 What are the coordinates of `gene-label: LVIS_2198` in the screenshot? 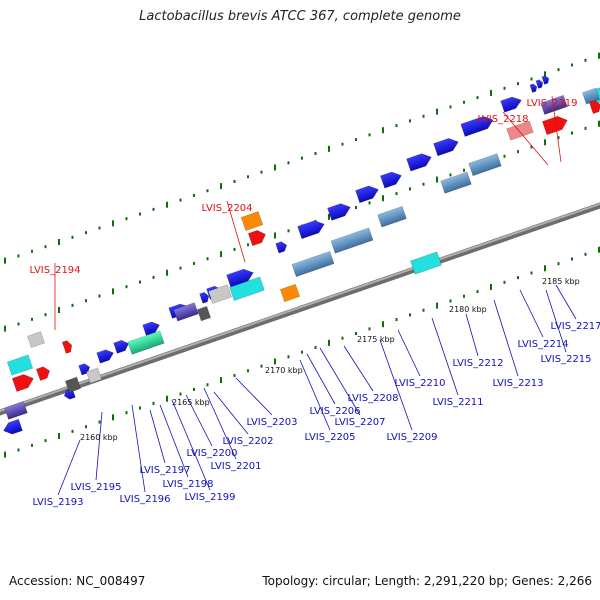 It's located at (187, 484).